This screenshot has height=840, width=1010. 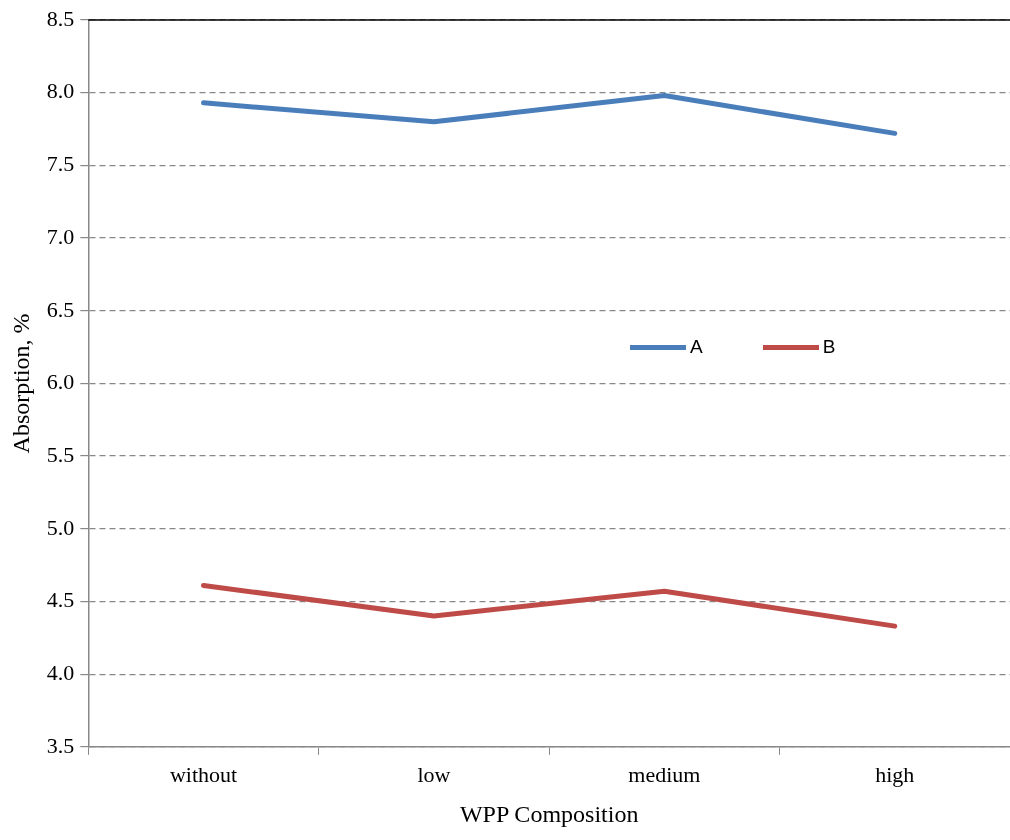 I want to click on y-tick-label: 7.0, so click(x=60, y=236).